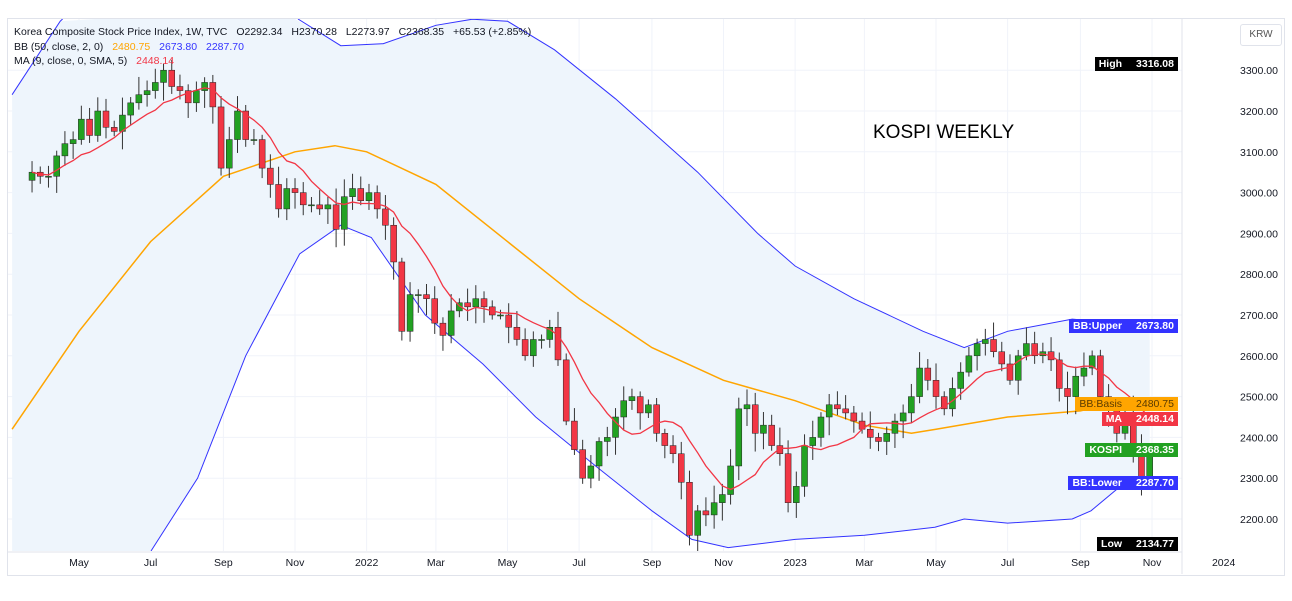 This screenshot has width=1292, height=601. What do you see at coordinates (1097, 483) in the screenshot?
I see `tag-label: BB:Lower` at bounding box center [1097, 483].